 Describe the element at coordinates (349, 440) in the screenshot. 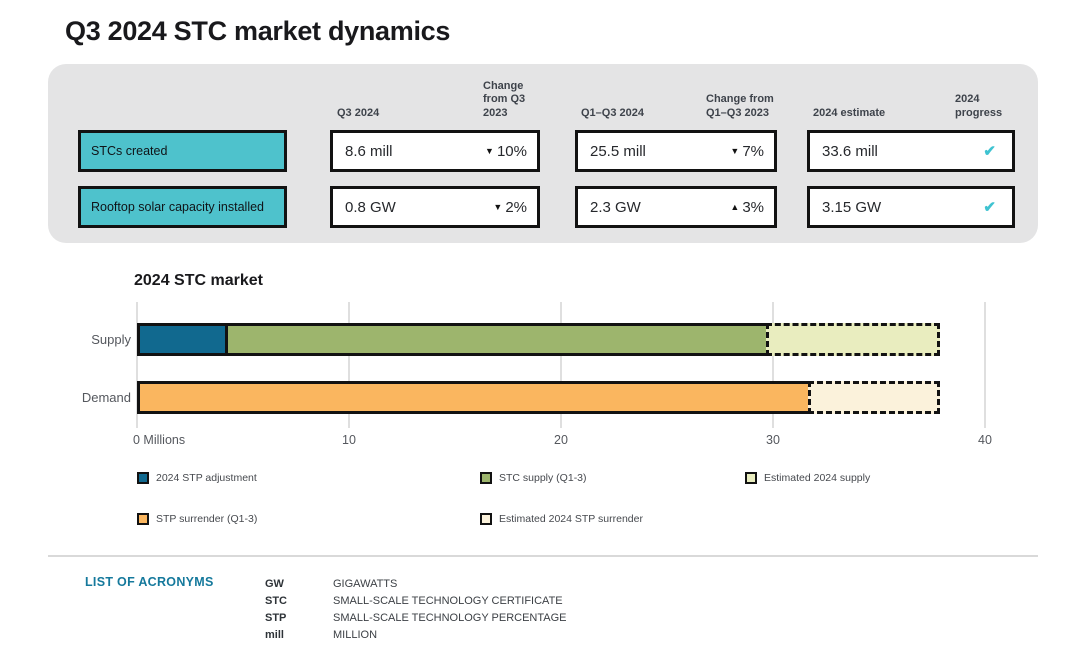

I see `axis-tick-label: 10` at that location.